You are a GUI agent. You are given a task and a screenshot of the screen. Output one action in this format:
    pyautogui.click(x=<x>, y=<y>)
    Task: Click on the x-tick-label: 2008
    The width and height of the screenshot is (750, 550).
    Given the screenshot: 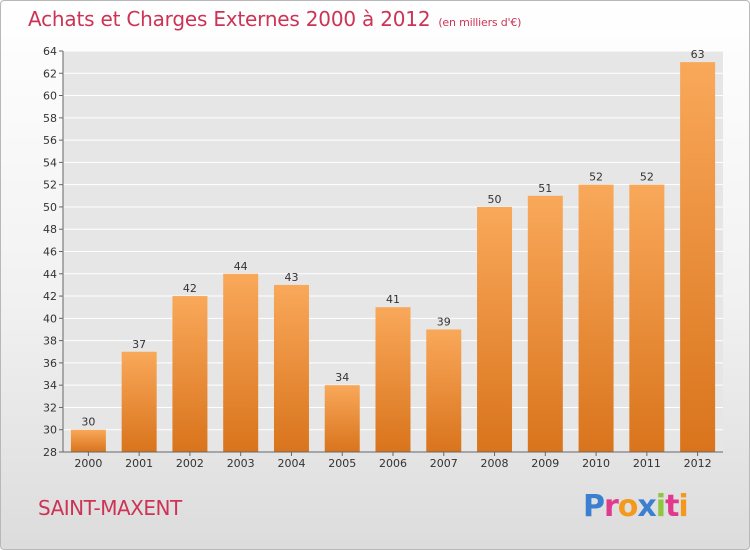 What is the action you would take?
    pyautogui.click(x=495, y=463)
    